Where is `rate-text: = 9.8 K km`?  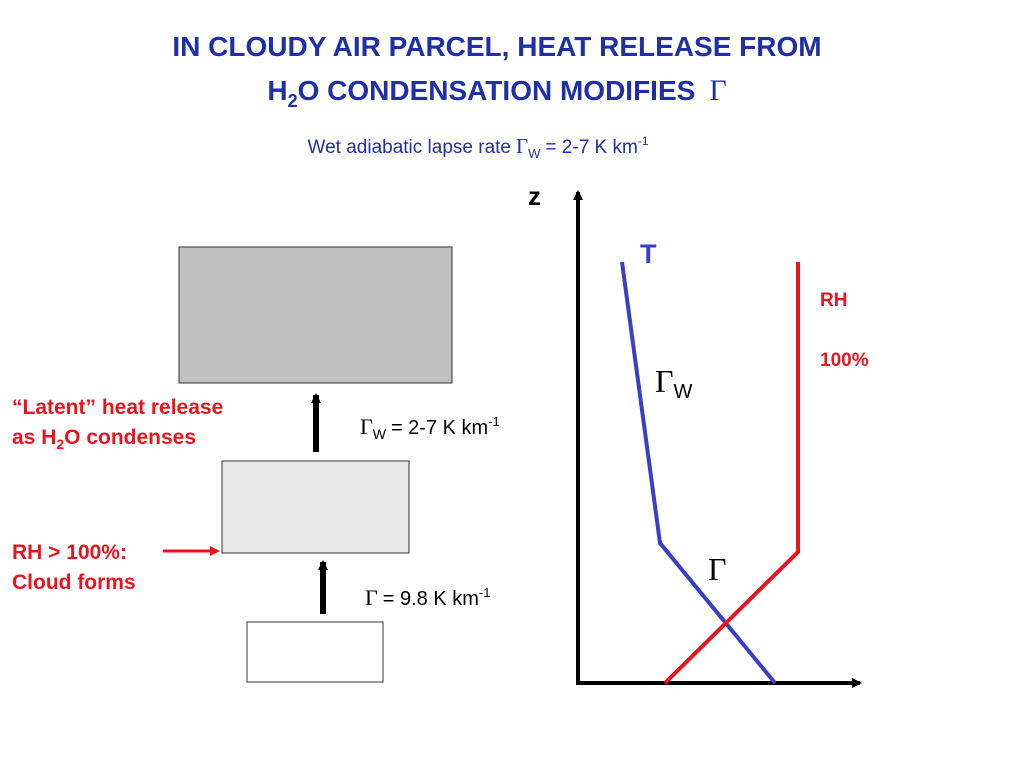
rate-text: = 9.8 K km is located at coordinates (431, 599).